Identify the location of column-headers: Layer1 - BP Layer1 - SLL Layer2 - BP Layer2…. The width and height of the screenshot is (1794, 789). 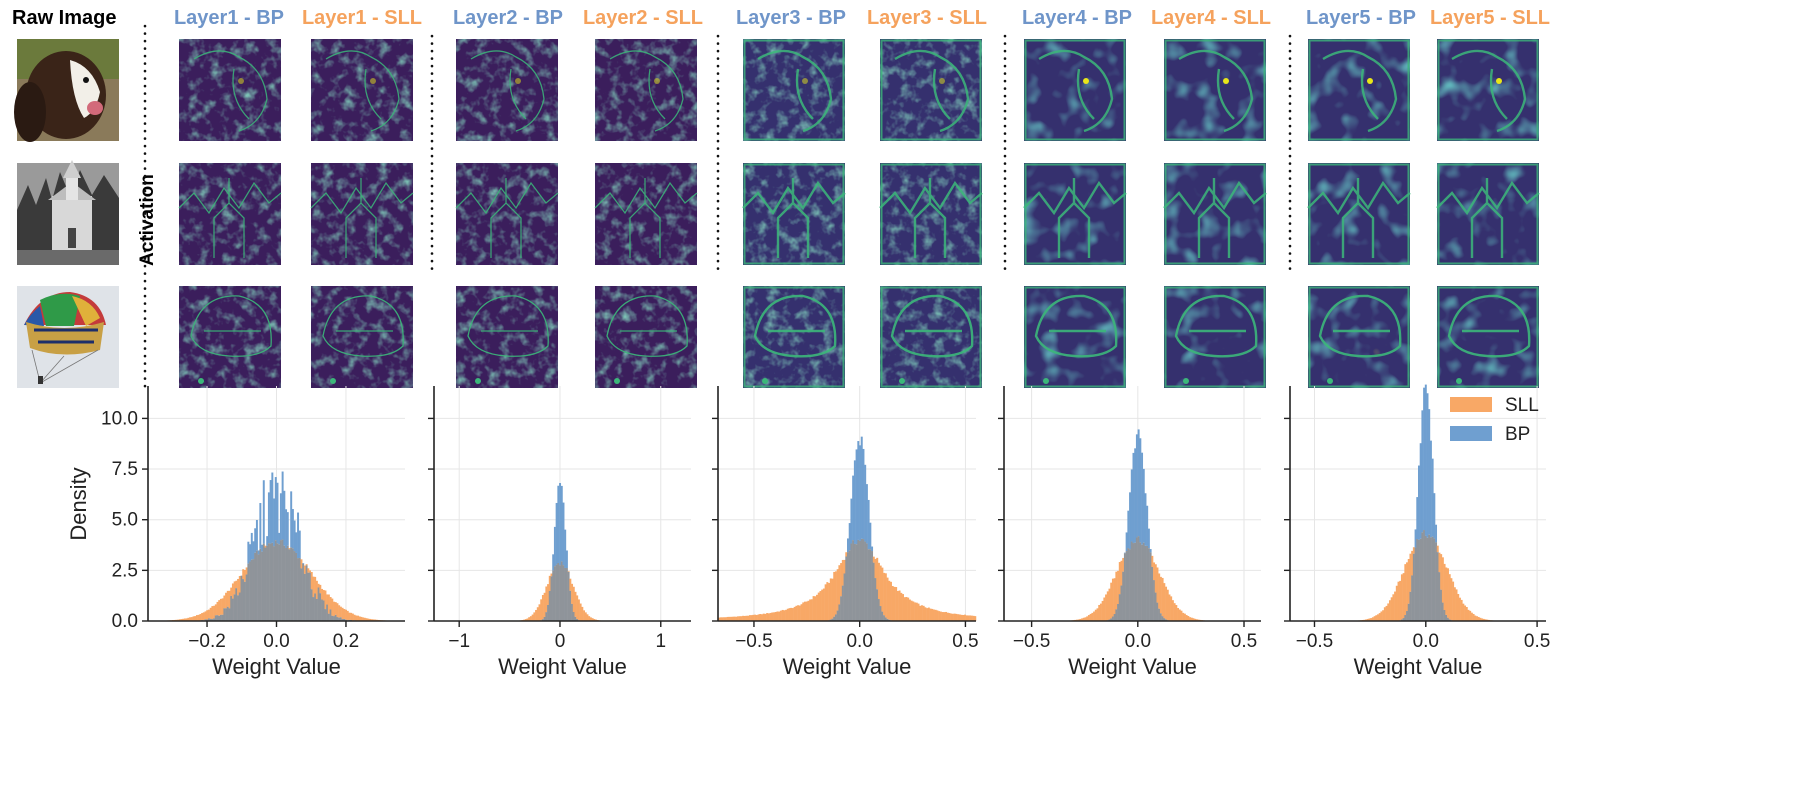
(862, 18).